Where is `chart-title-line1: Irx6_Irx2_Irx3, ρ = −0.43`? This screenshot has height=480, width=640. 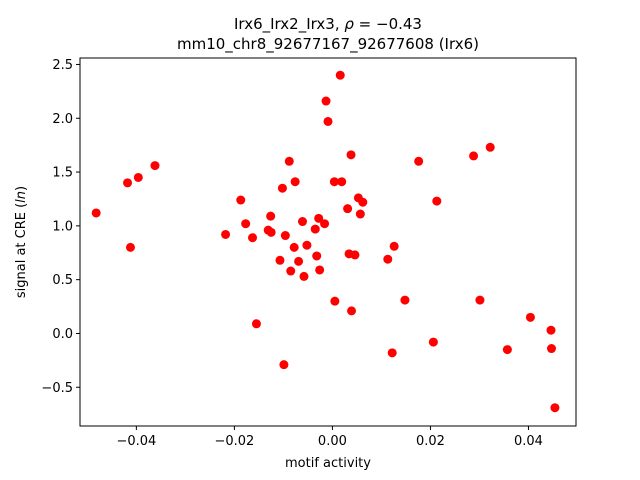
chart-title-line1: Irx6_Irx2_Irx3, ρ = −0.43 is located at coordinates (328, 24).